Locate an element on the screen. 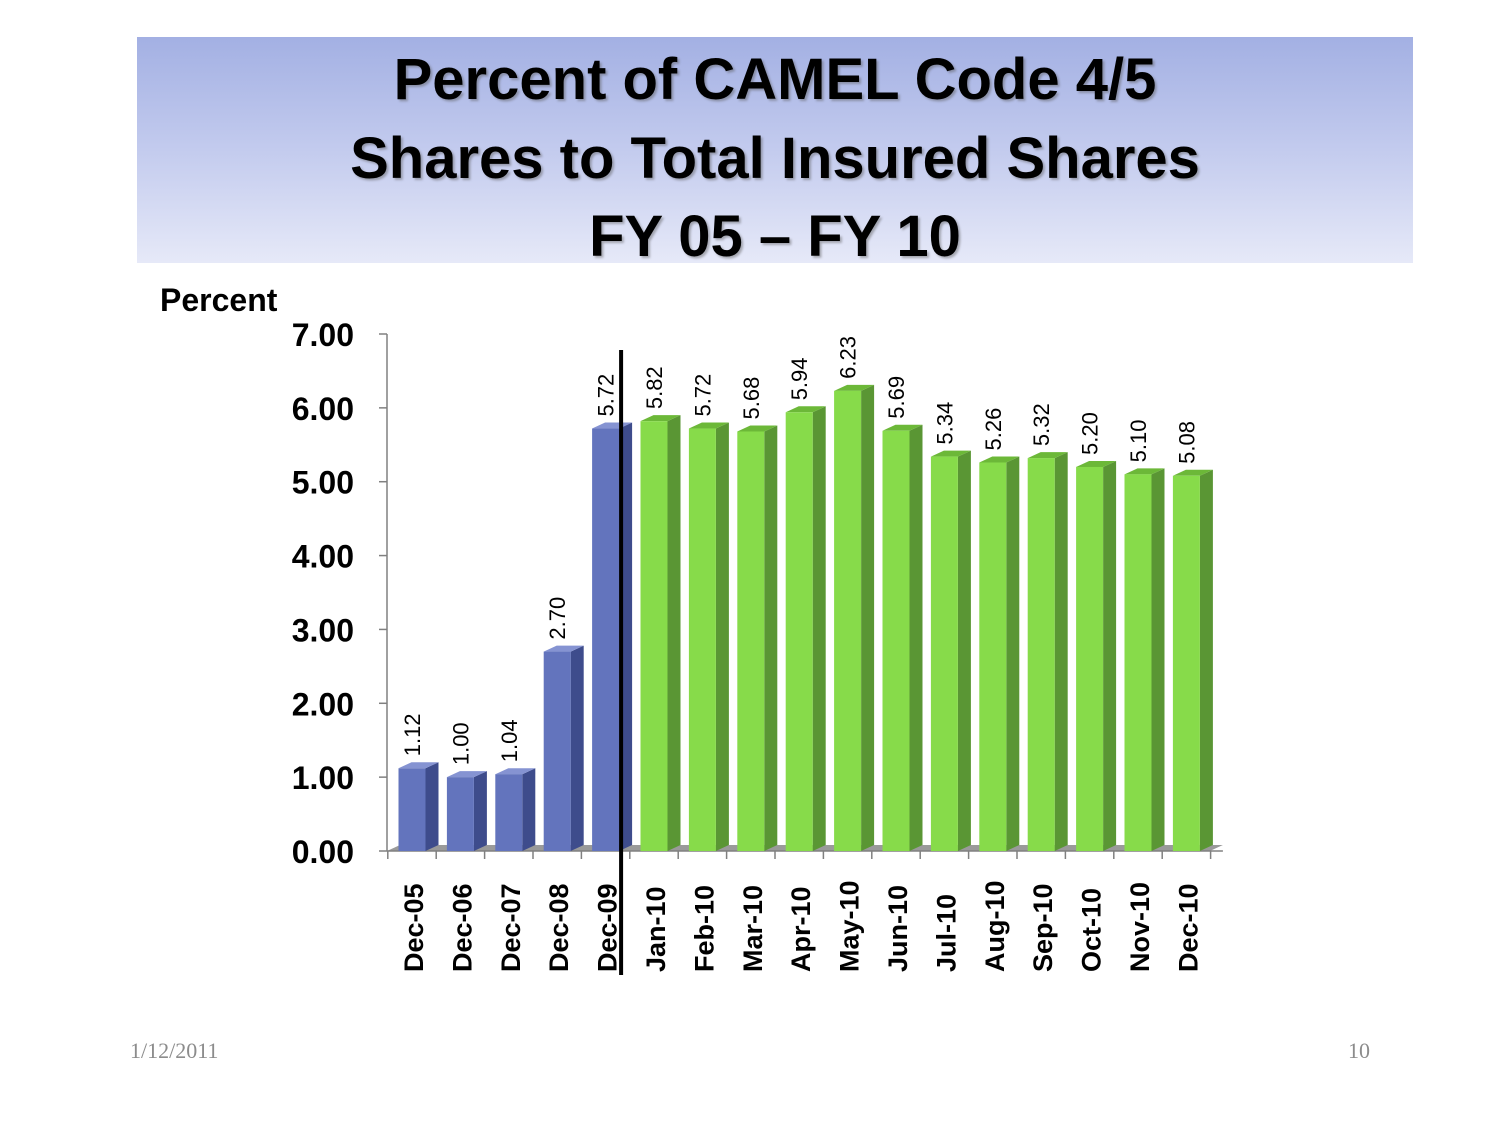  y-tick-label: 6.00 is located at coordinates (323, 409).